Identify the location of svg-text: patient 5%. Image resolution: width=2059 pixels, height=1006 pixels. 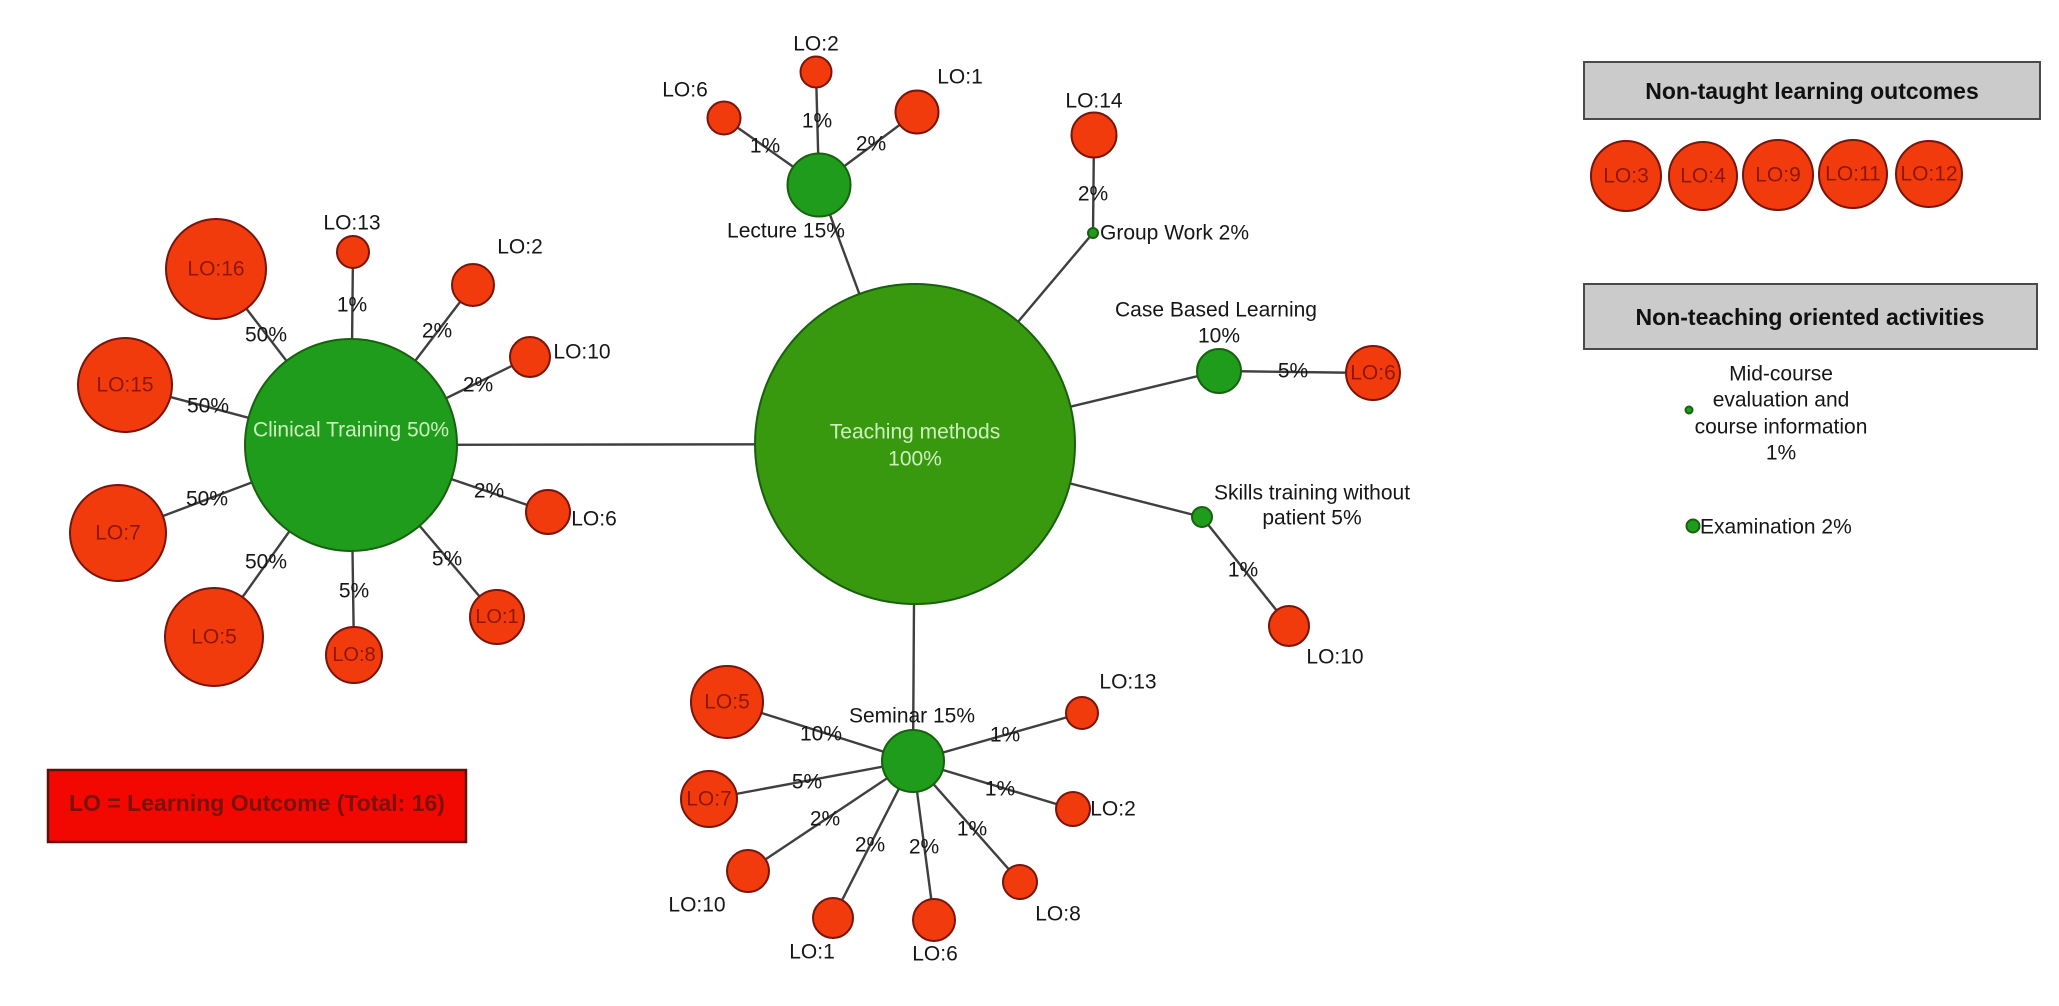
(1311, 518).